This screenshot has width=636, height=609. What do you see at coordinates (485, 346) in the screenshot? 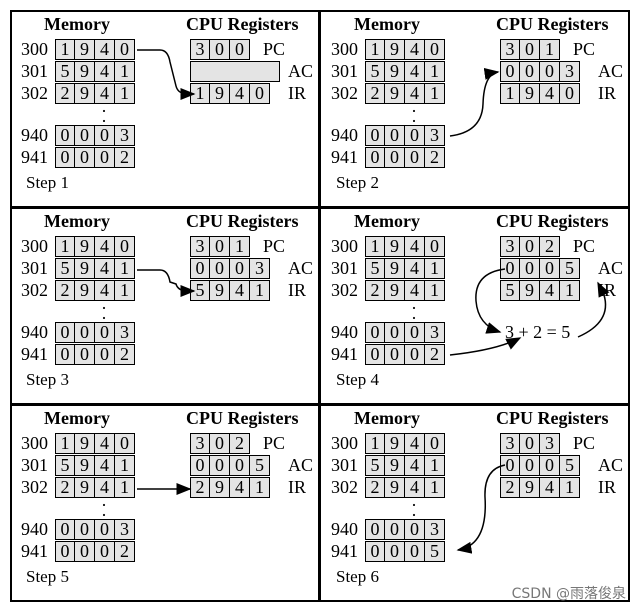
I see `arrow-mem-to-sum` at bounding box center [485, 346].